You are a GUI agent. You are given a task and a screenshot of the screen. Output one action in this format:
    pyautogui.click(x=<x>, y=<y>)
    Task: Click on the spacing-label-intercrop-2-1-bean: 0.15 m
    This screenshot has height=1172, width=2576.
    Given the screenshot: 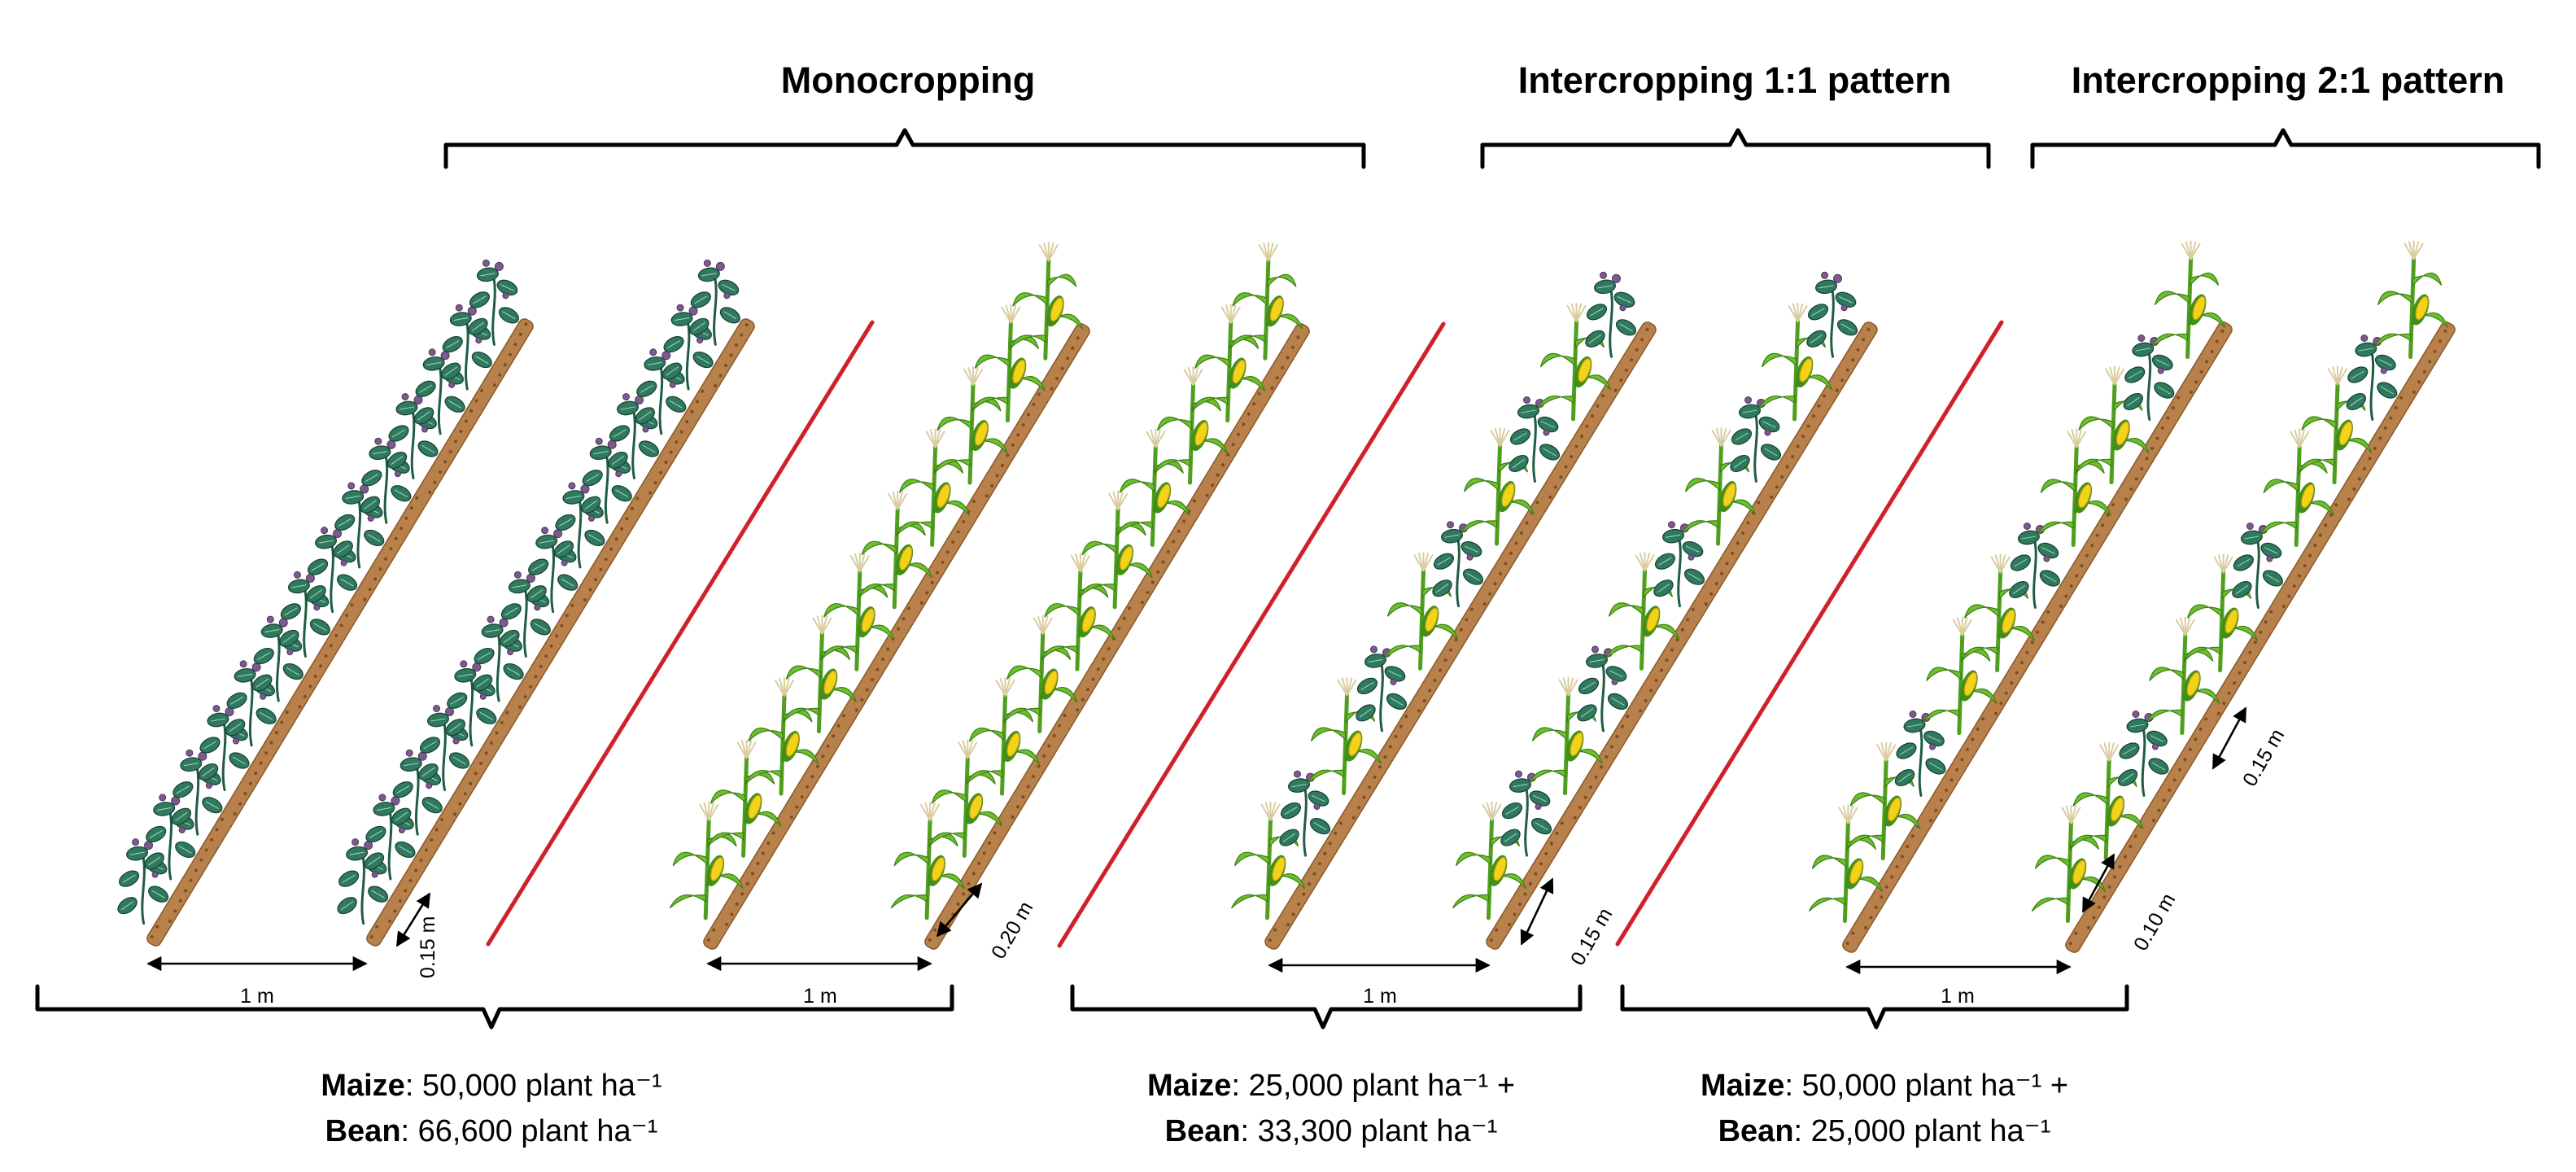 What is the action you would take?
    pyautogui.click(x=2263, y=758)
    